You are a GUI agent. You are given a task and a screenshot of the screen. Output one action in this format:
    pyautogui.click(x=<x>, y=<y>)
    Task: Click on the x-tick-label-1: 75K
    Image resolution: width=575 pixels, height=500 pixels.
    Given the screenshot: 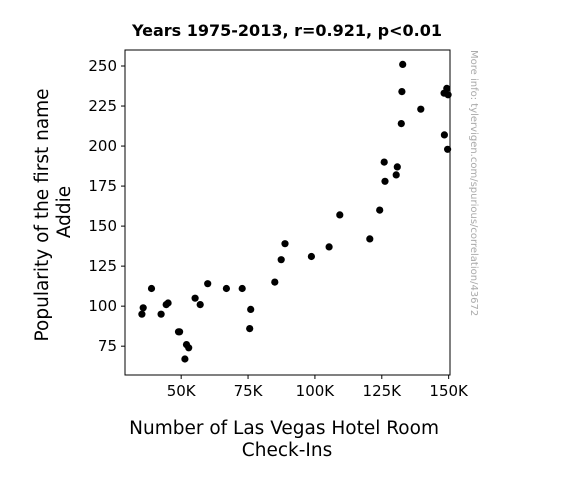 What is the action you would take?
    pyautogui.click(x=249, y=391)
    